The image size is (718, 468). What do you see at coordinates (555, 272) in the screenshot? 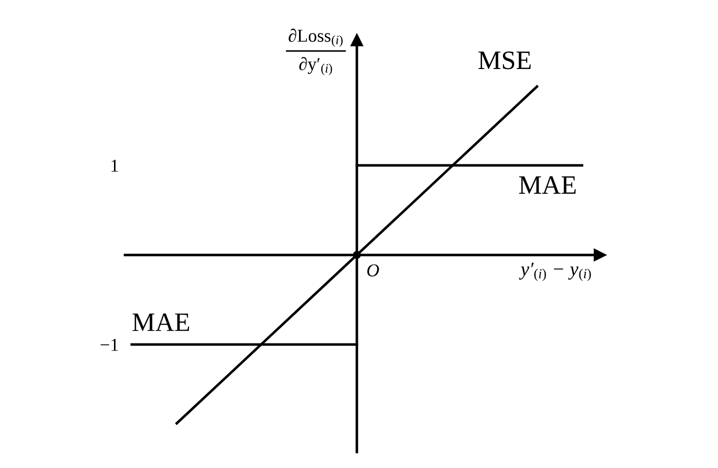
I see `x-axis-title: y′$_{(i)}$ − y$_{(i)}$` at bounding box center [555, 272].